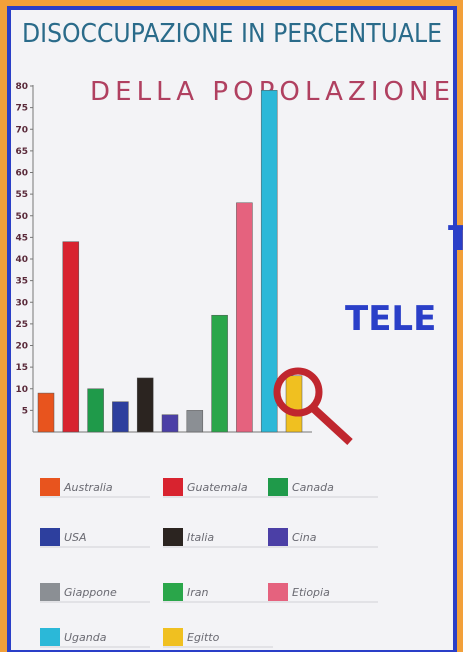 Image resolution: width=463 pixels, height=652 pixels. What do you see at coordinates (21, 174) in the screenshot?
I see `y-tick-label: 60` at bounding box center [21, 174].